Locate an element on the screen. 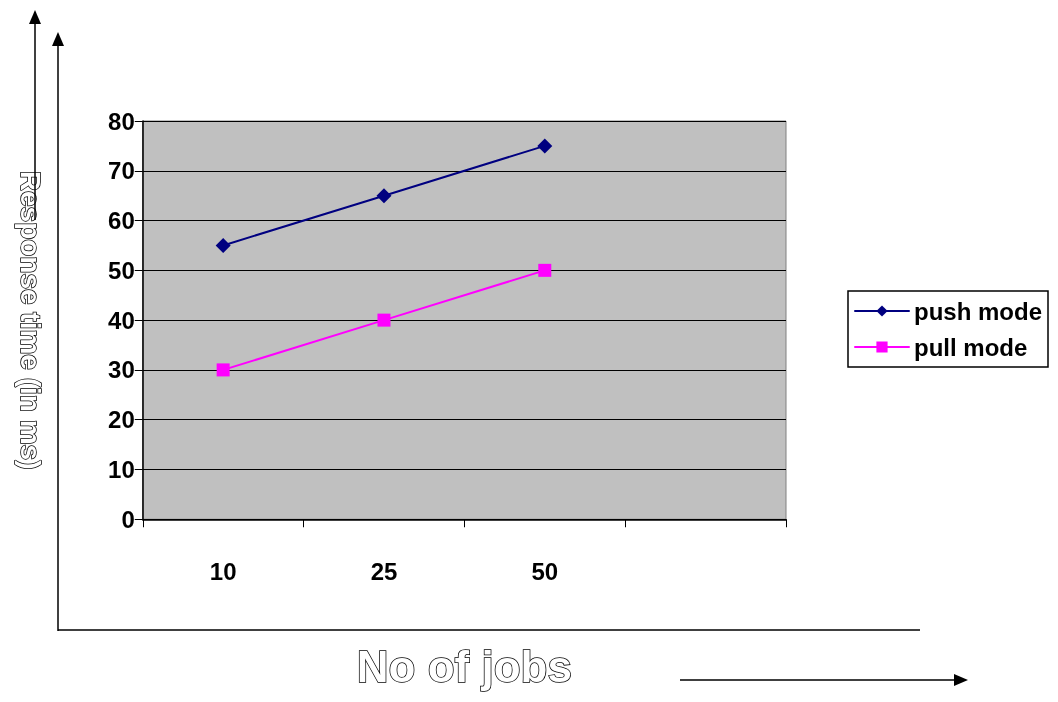 This screenshot has width=1058, height=702. y-tick-label: 50 is located at coordinates (121, 270).